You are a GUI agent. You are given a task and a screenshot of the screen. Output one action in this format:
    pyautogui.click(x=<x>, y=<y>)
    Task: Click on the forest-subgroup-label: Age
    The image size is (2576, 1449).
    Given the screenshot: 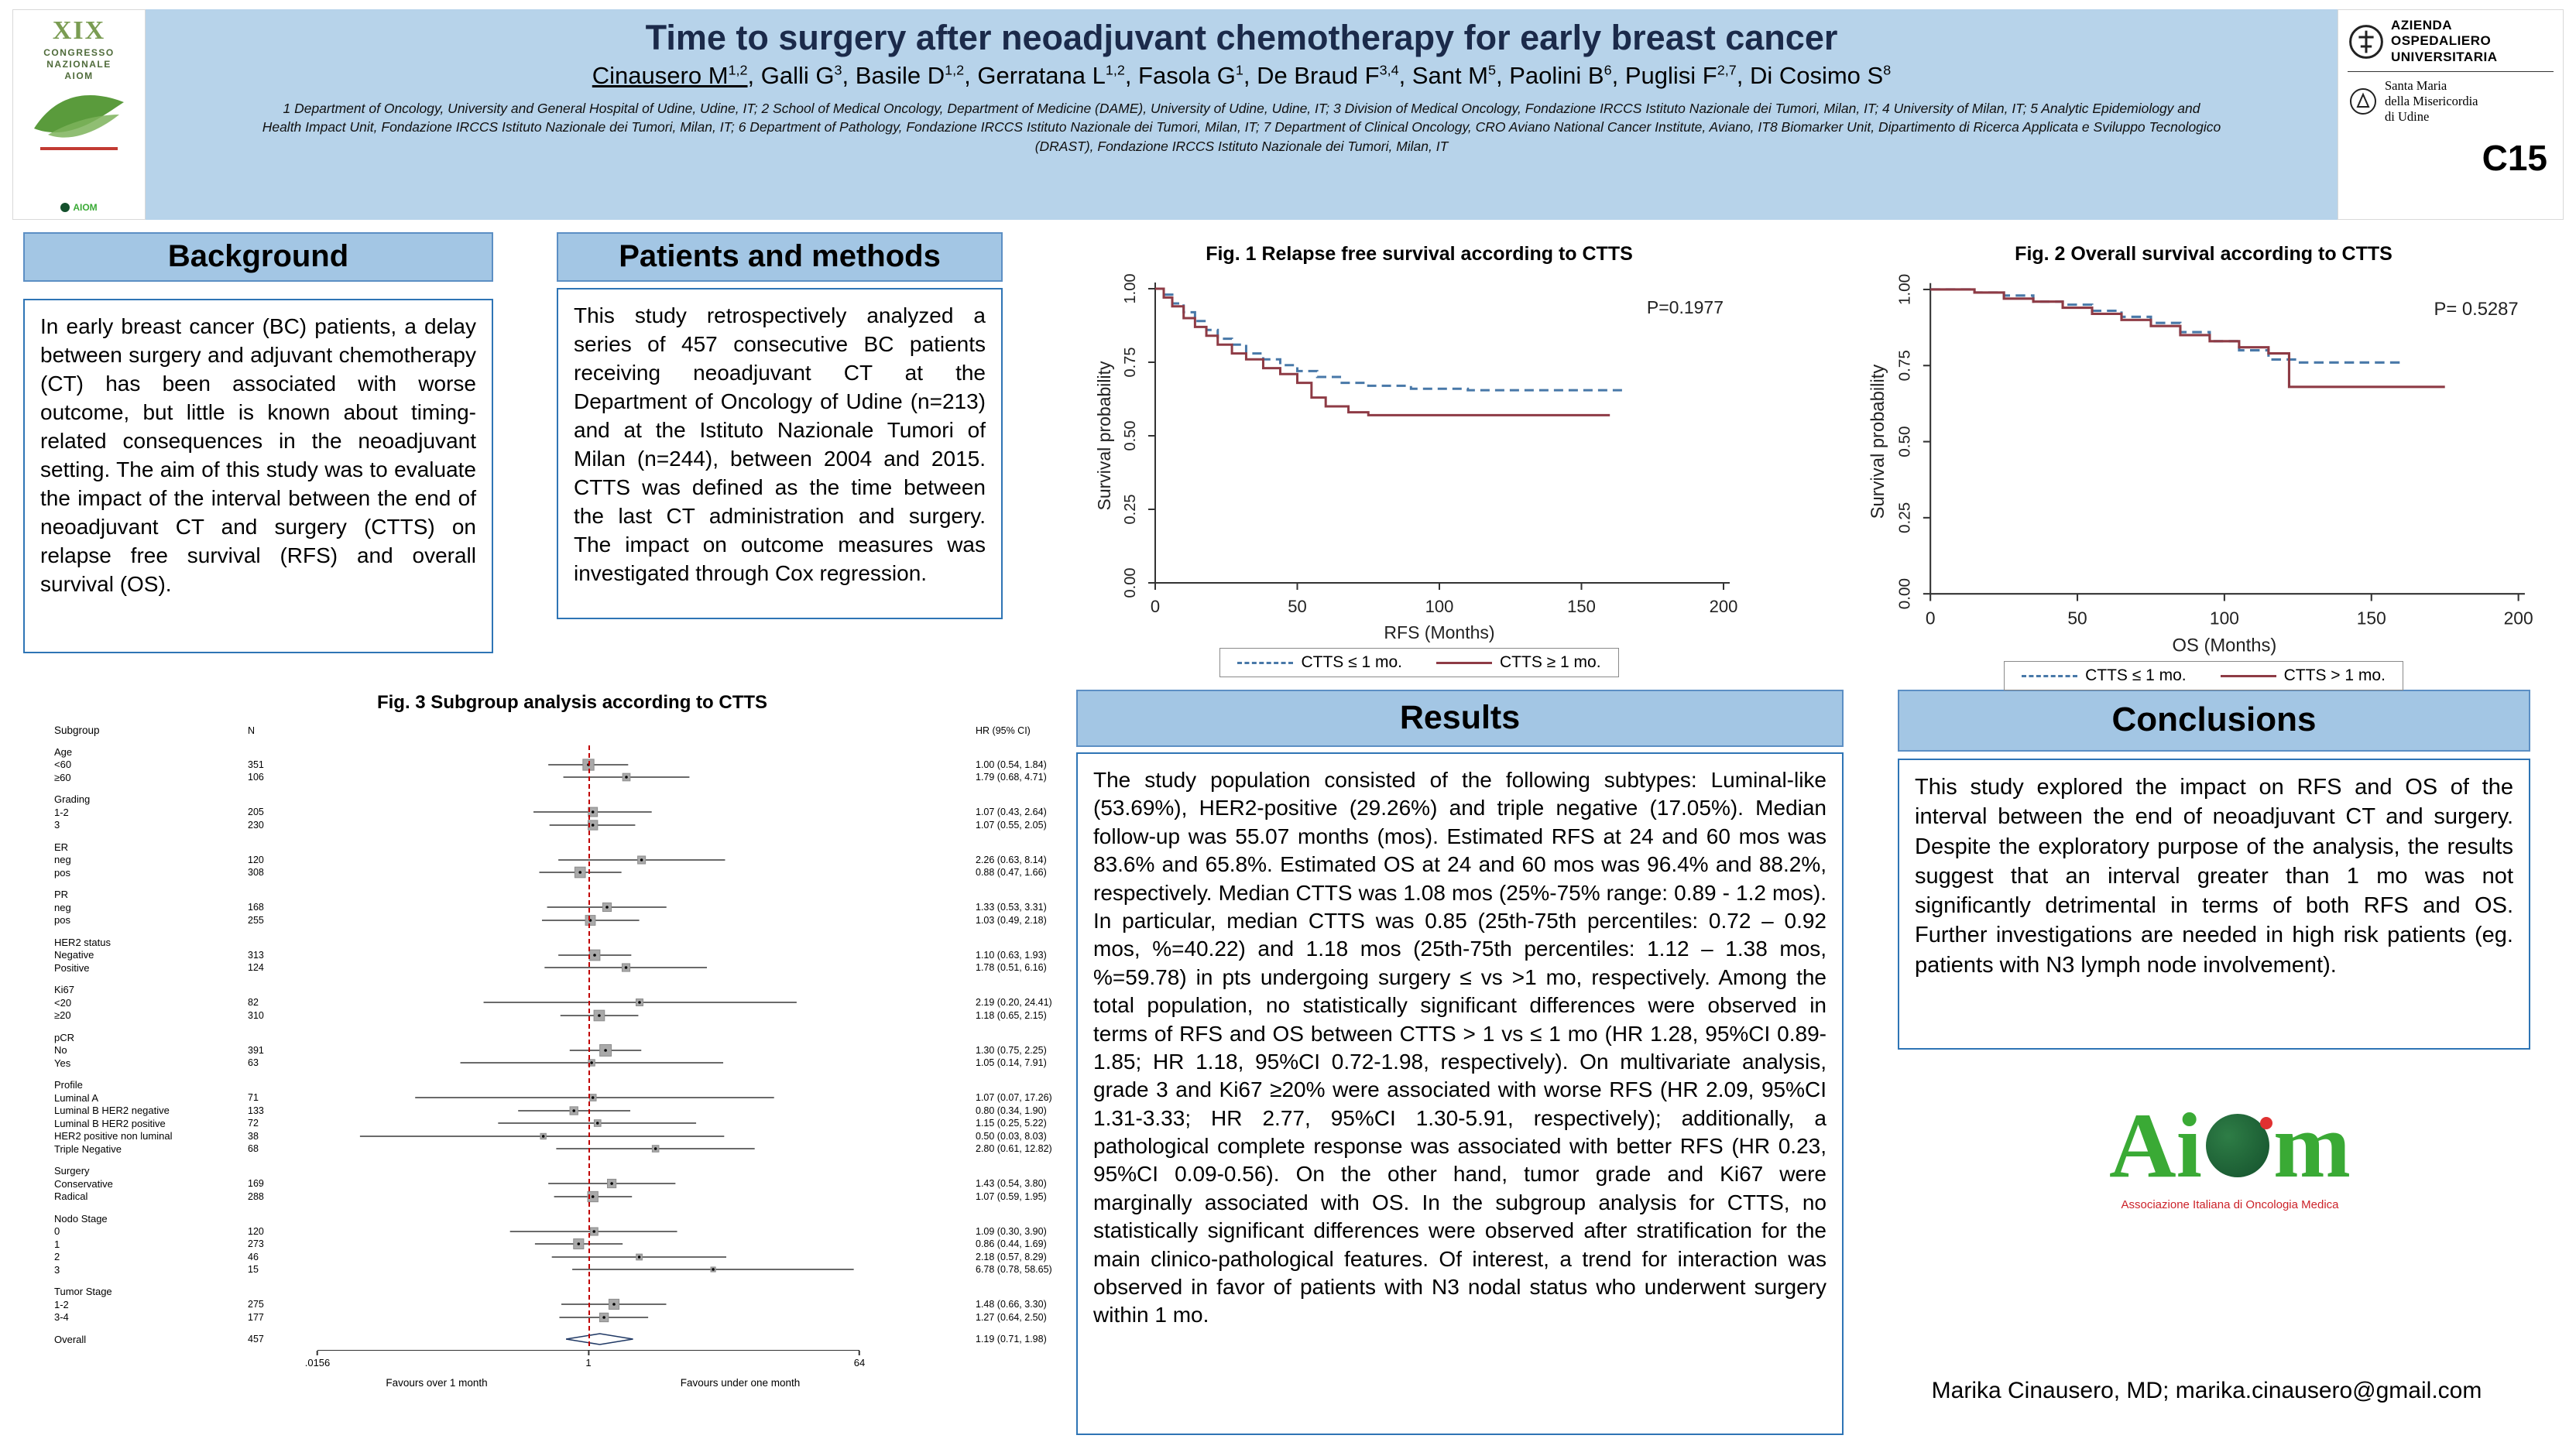 What is the action you would take?
    pyautogui.click(x=63, y=751)
    